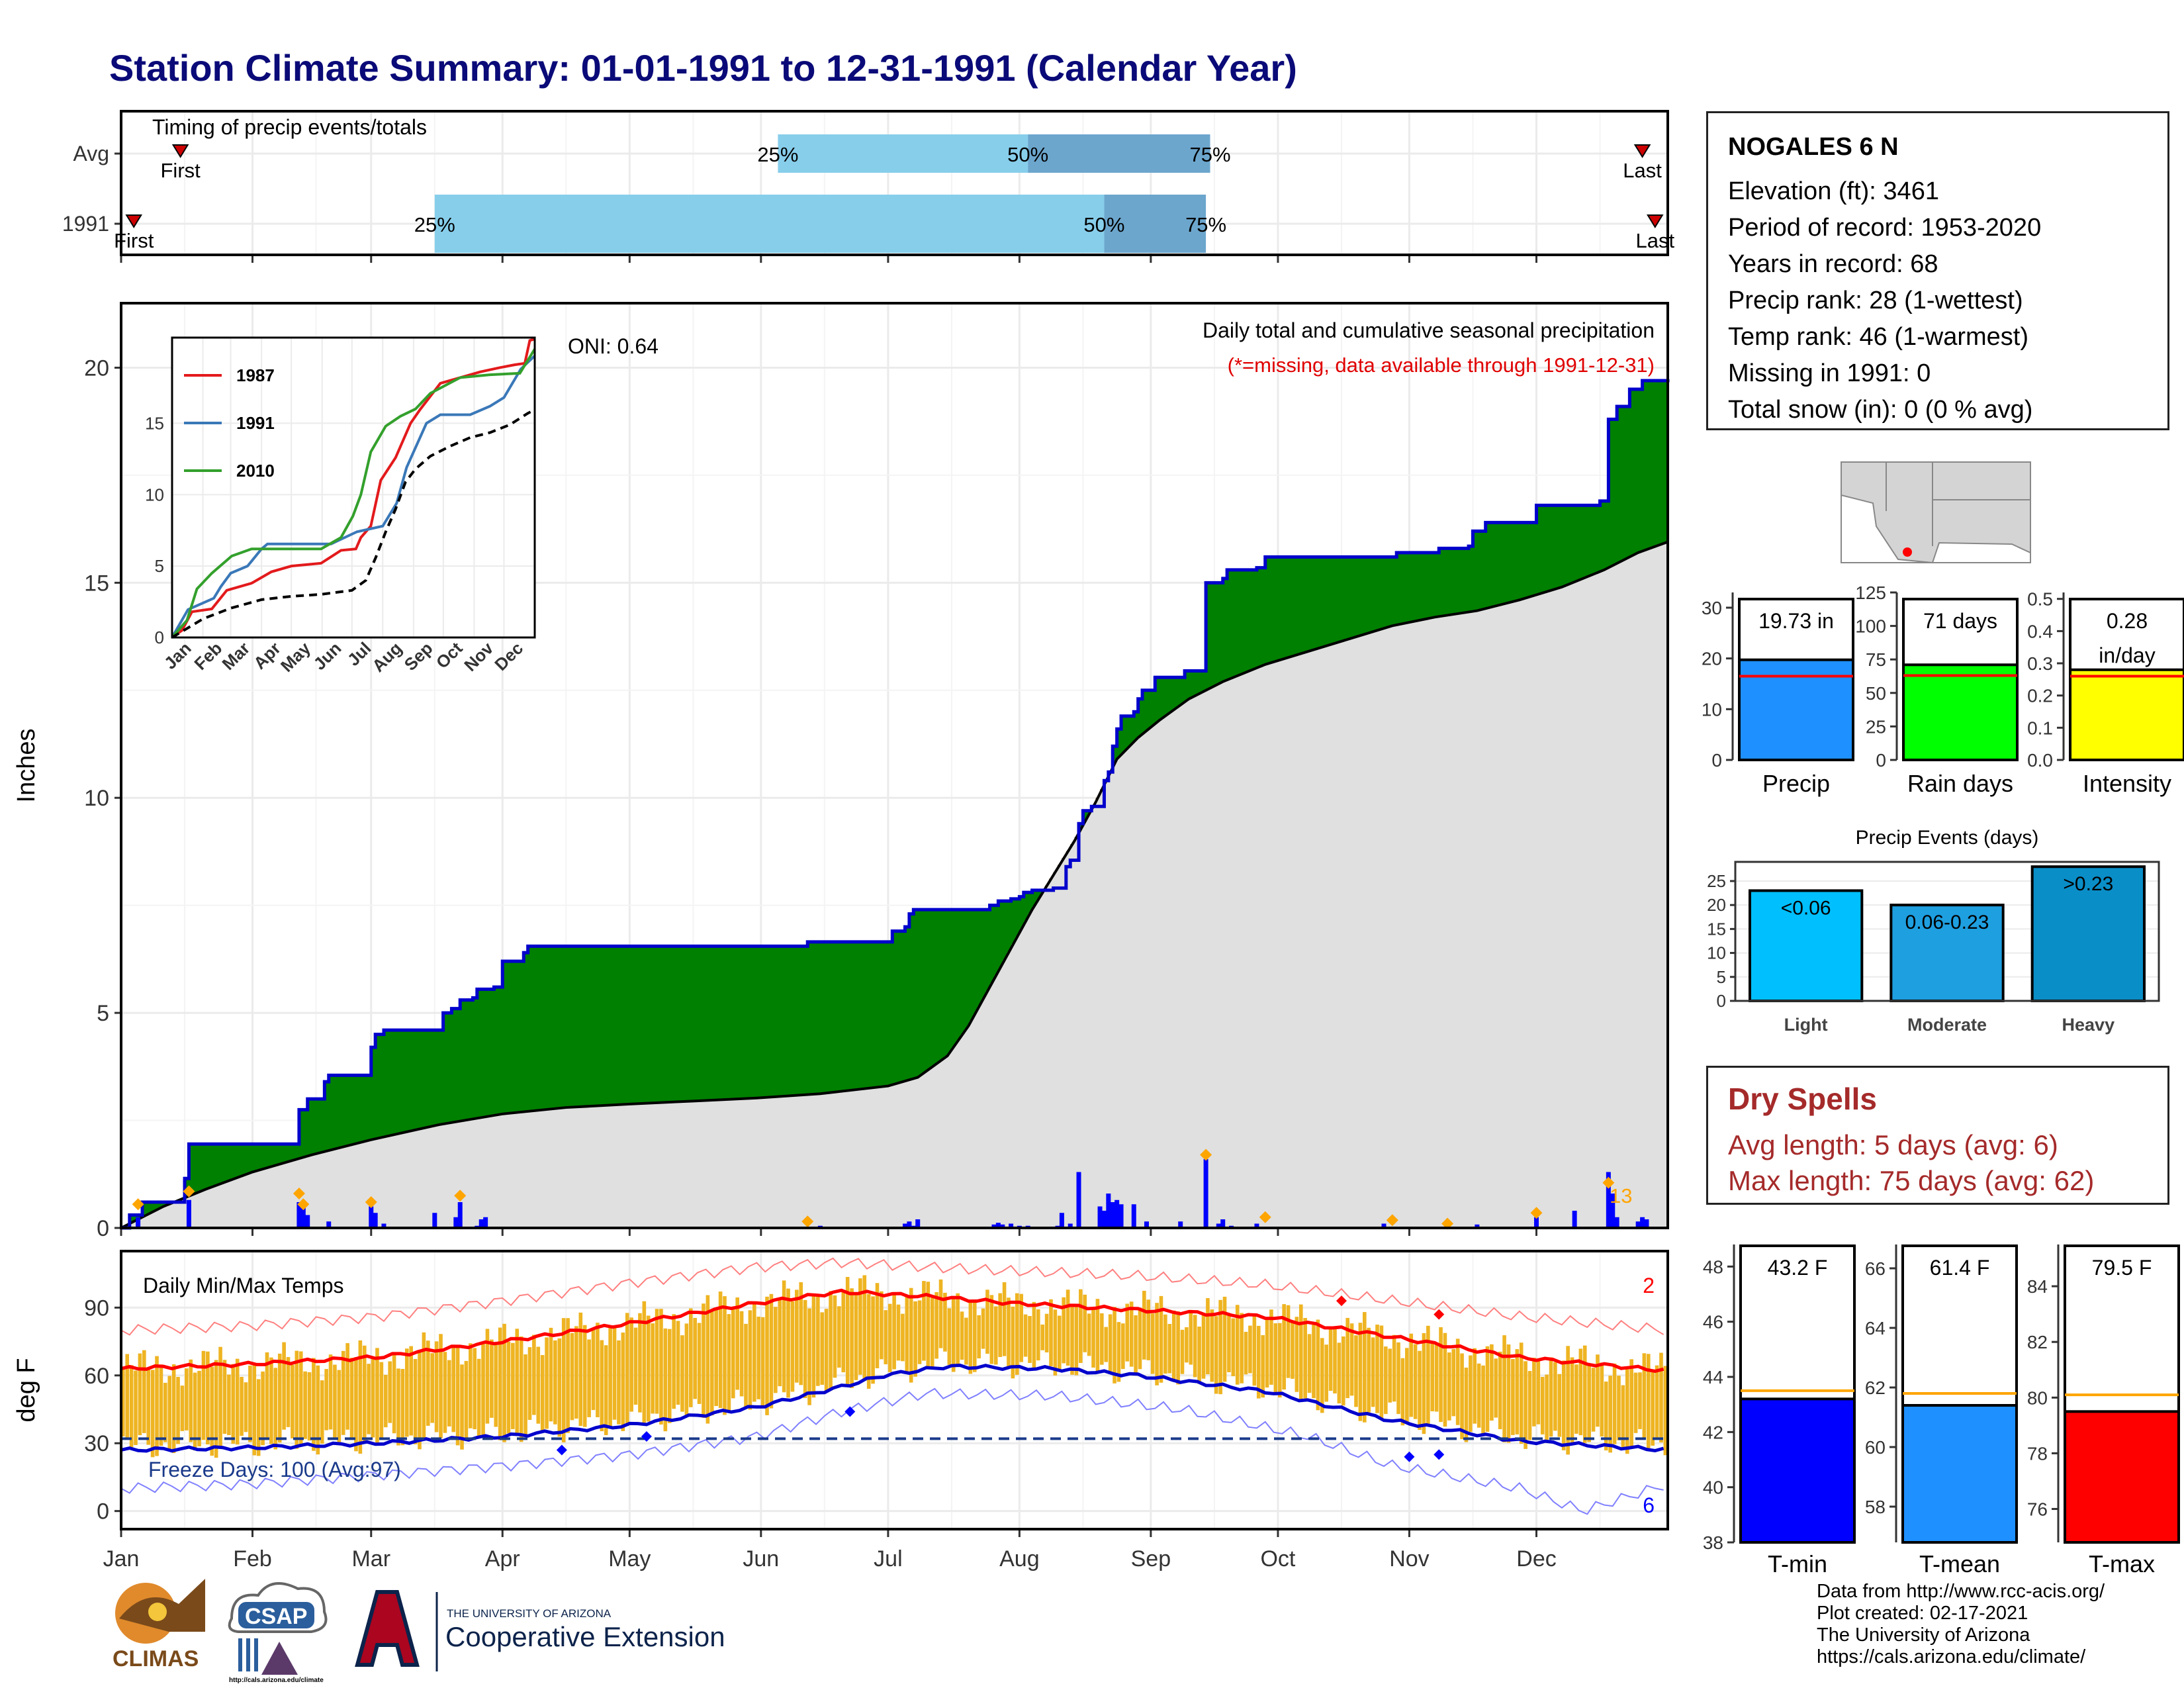  Describe the element at coordinates (1798, 1268) in the screenshot. I see `value-label: 43.2 F` at that location.